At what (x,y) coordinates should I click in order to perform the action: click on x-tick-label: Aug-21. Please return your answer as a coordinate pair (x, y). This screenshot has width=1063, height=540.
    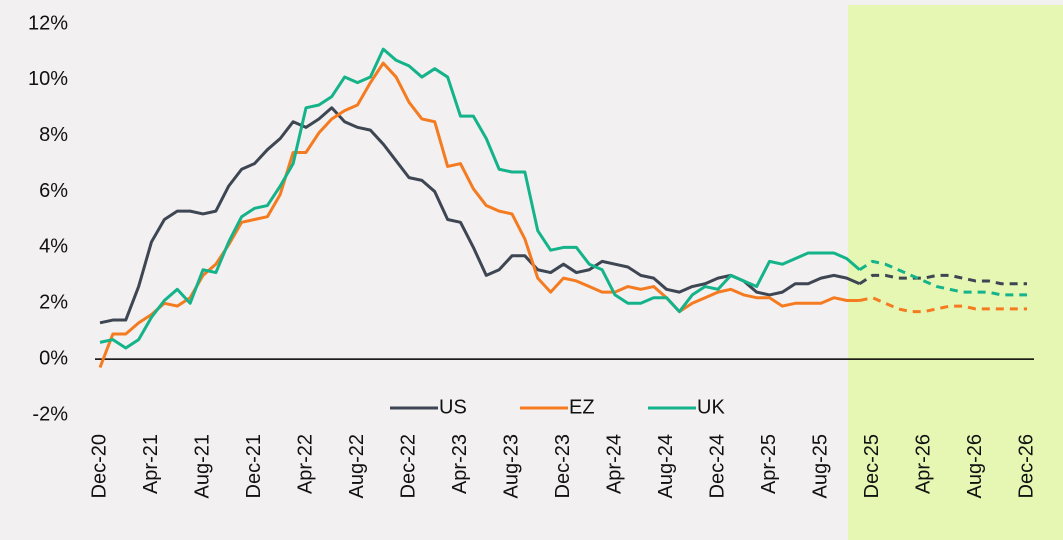
    Looking at the image, I should click on (202, 466).